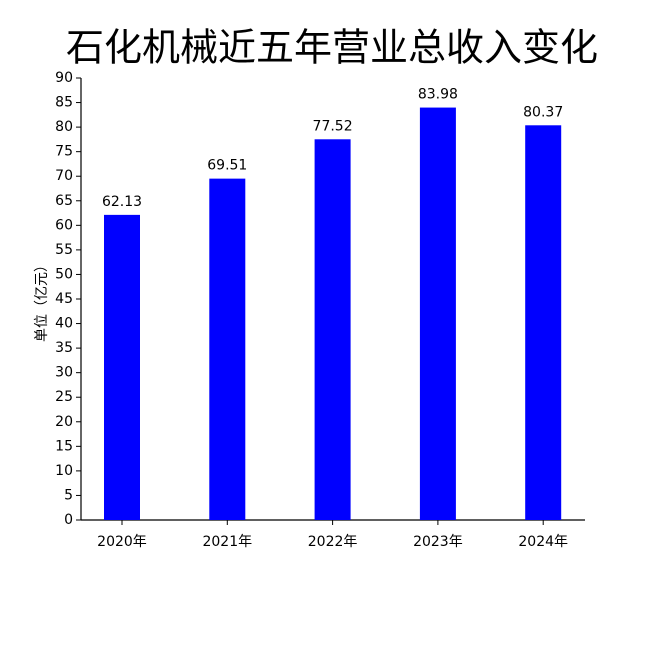  What do you see at coordinates (64, 446) in the screenshot?
I see `y-tick-label: 15` at bounding box center [64, 446].